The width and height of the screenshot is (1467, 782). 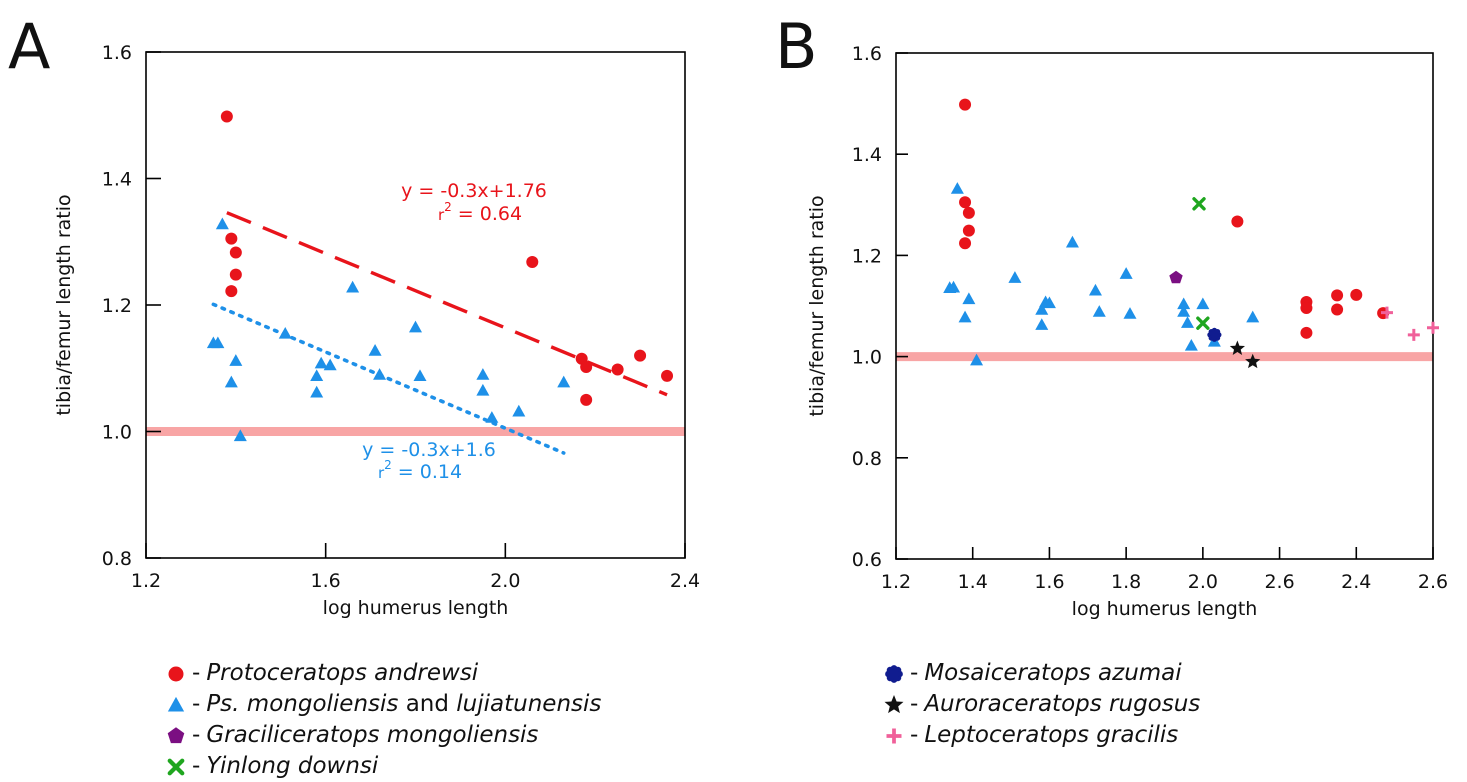 I want to click on x-tick-label-b: 2.6, so click(x=1433, y=582).